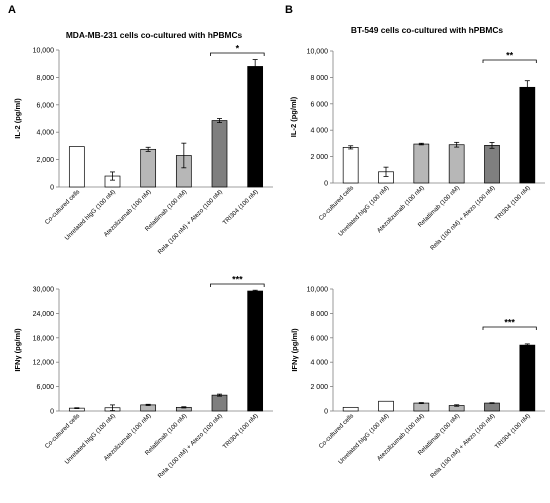 The width and height of the screenshot is (550, 503). I want to click on significance-label: *, so click(238, 49).